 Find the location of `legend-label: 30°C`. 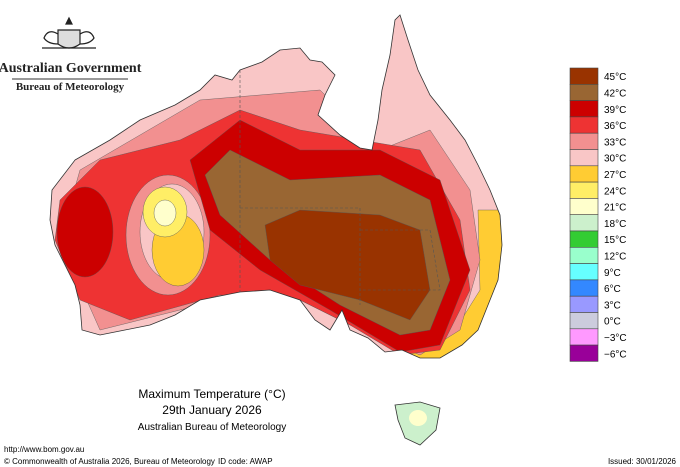

legend-label: 30°C is located at coordinates (615, 159).